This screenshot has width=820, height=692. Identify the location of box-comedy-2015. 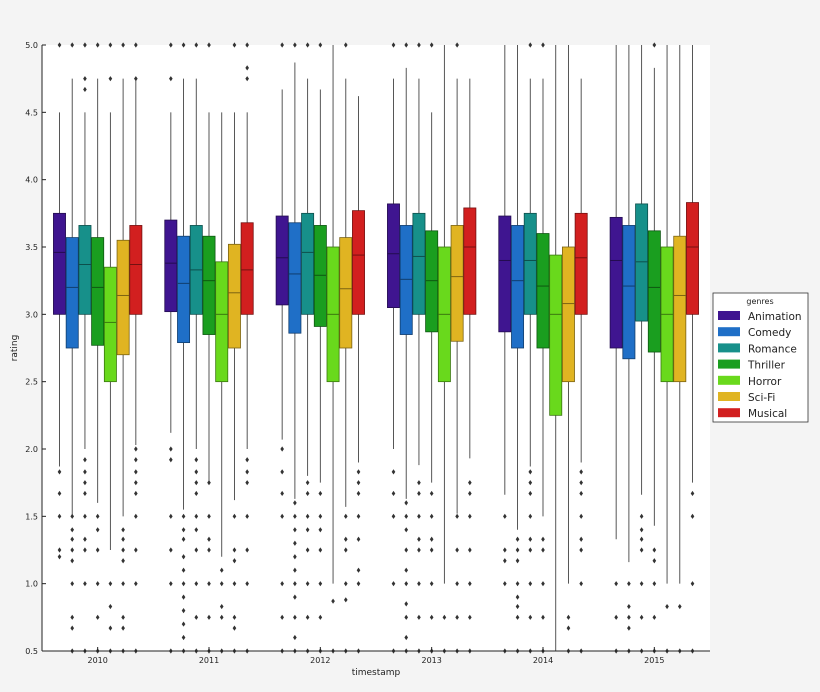
(629, 349).